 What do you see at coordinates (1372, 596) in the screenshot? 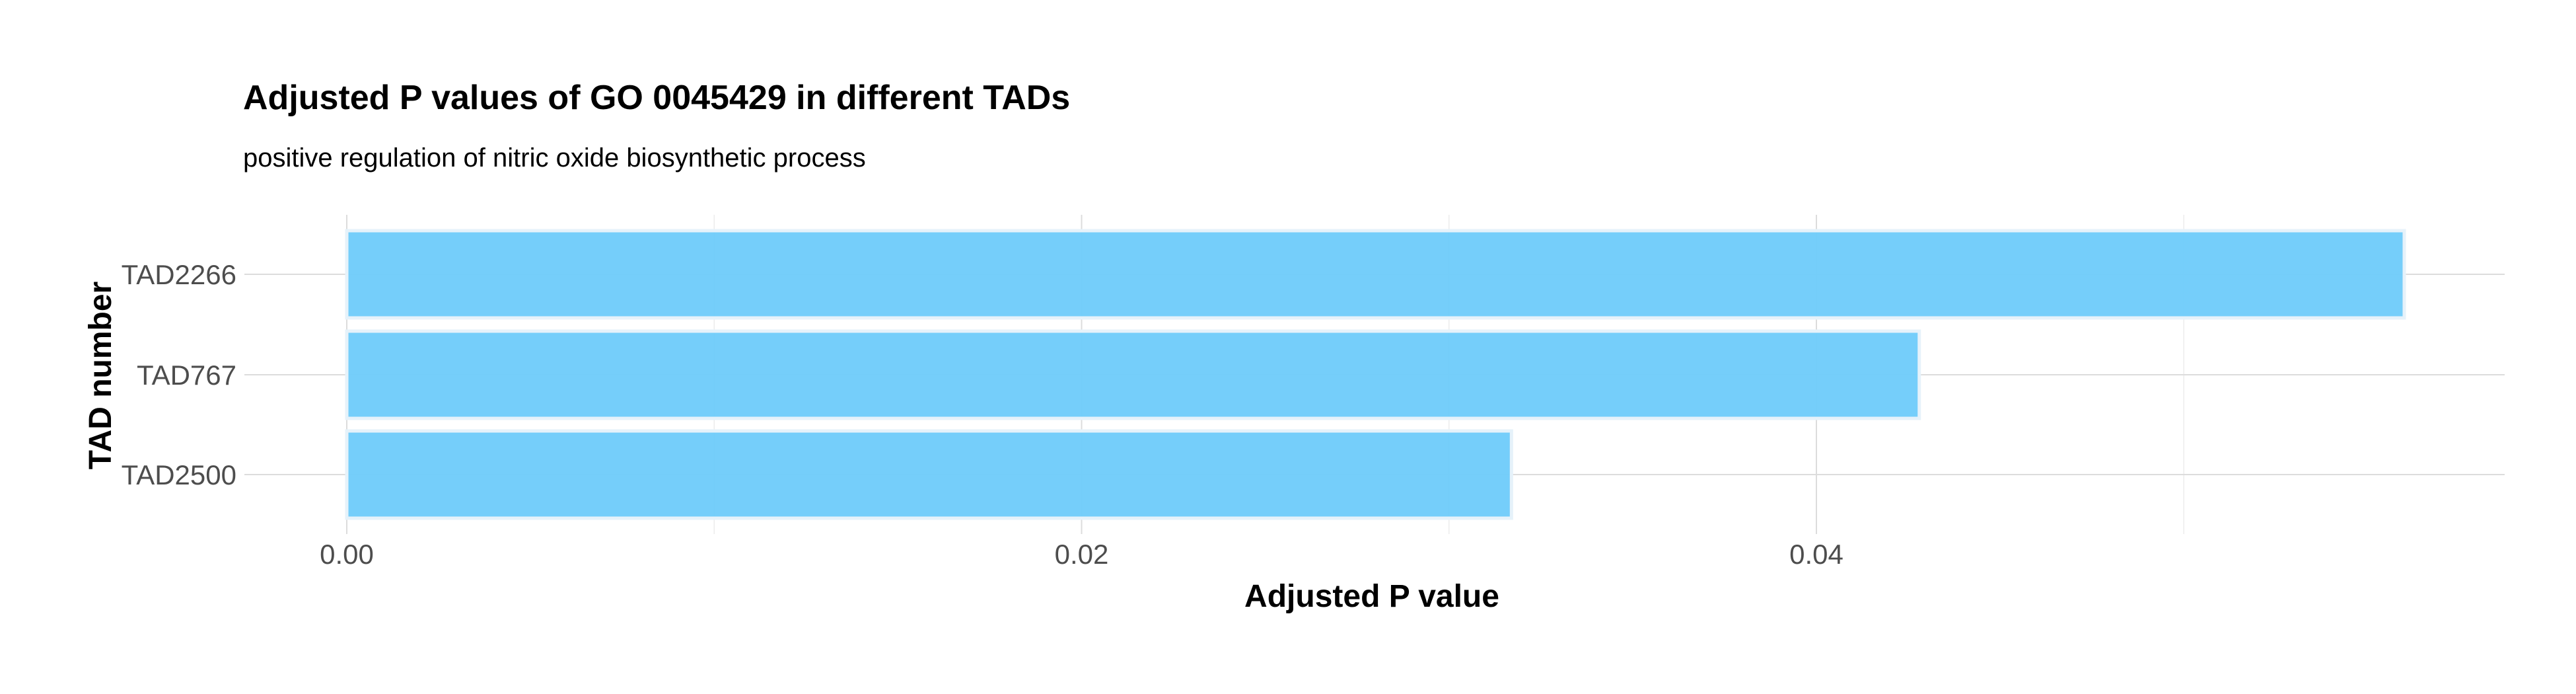
I see `x-axis-title: Adjusted P value` at bounding box center [1372, 596].